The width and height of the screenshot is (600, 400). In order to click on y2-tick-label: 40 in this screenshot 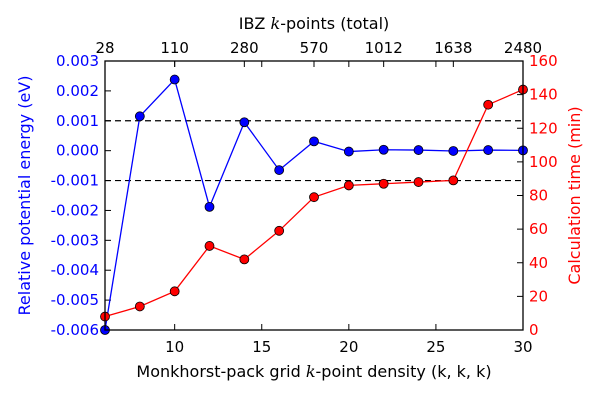, I will do `click(538, 263)`.